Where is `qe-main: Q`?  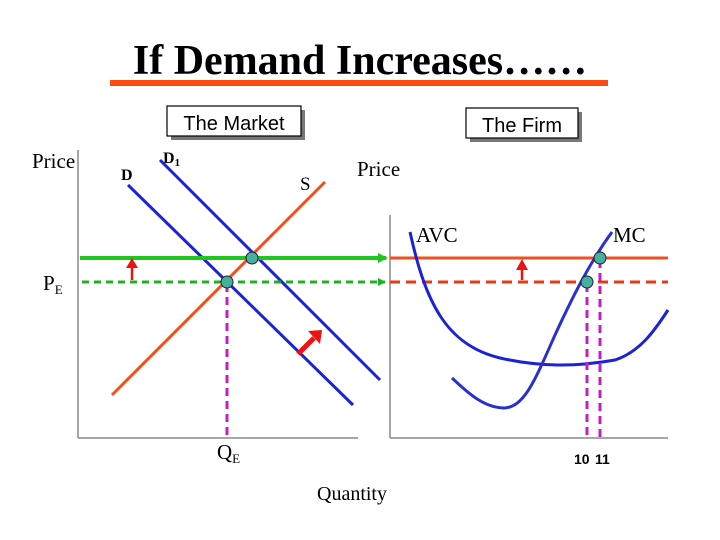 qe-main: Q is located at coordinates (224, 452).